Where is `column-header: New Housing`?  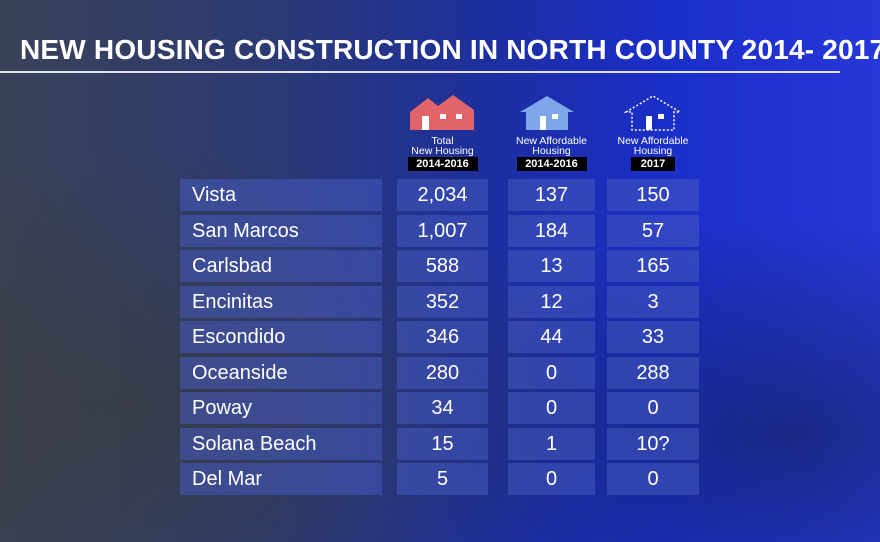 column-header: New Housing is located at coordinates (442, 151).